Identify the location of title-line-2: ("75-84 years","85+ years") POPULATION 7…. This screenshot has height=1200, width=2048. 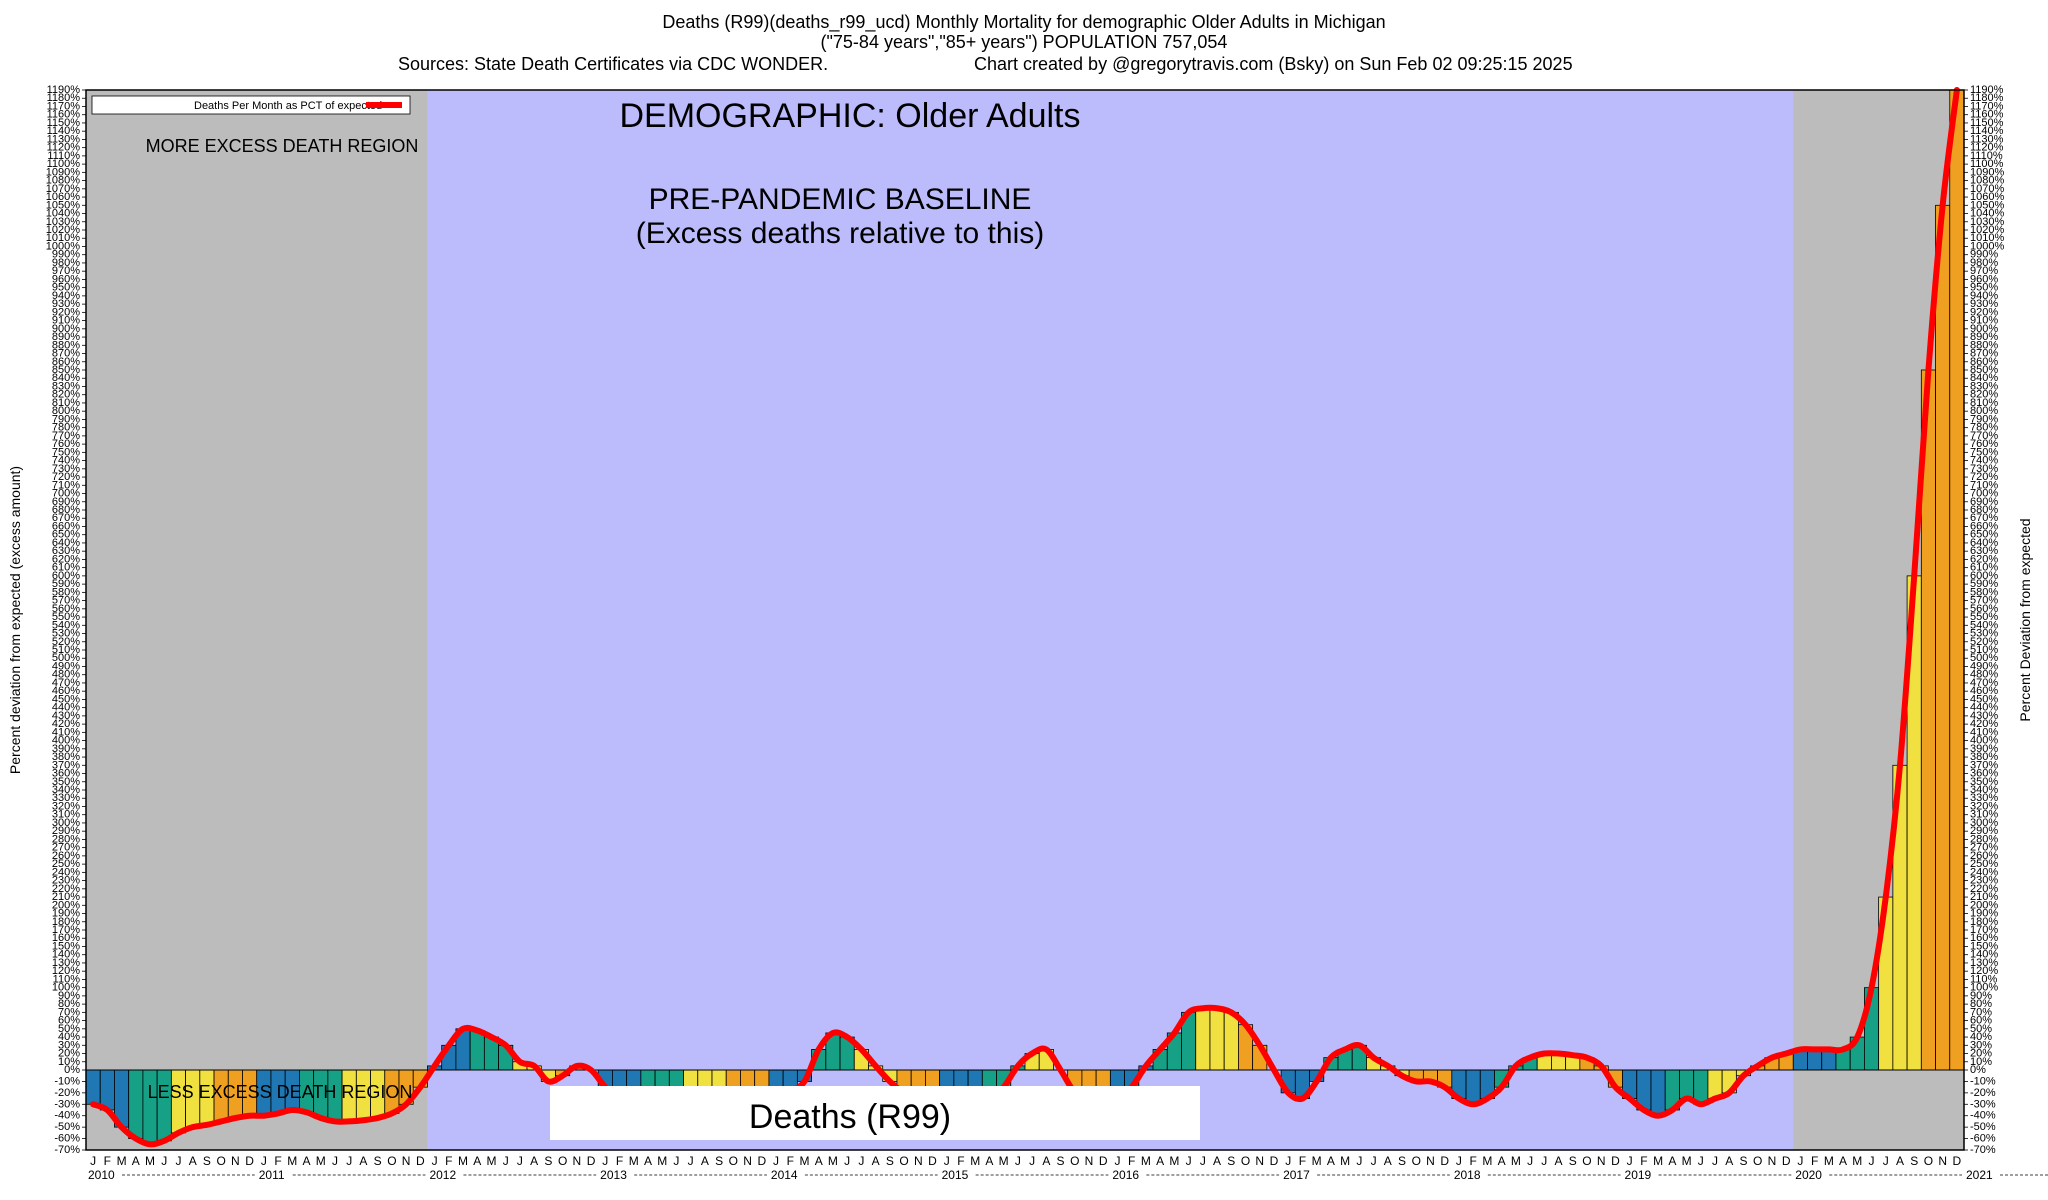
(1024, 42).